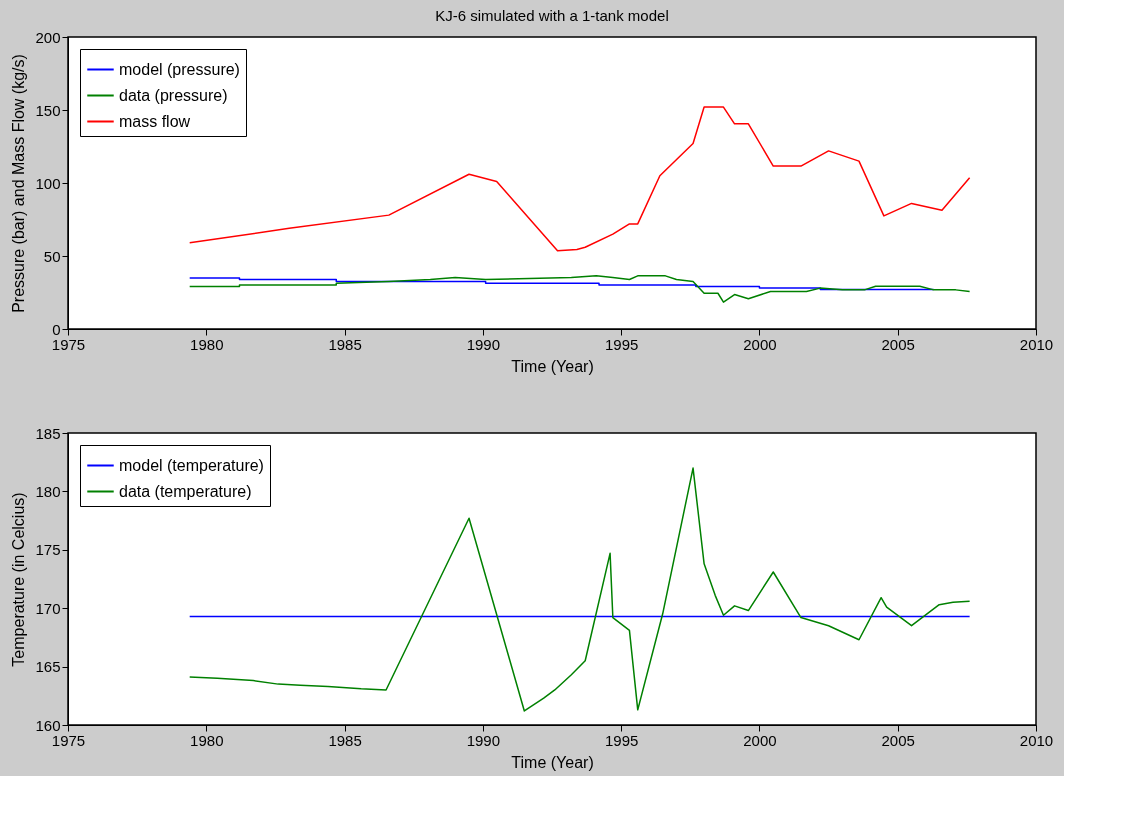 The image size is (1148, 823). I want to click on y-tick-label: 0, so click(56, 329).